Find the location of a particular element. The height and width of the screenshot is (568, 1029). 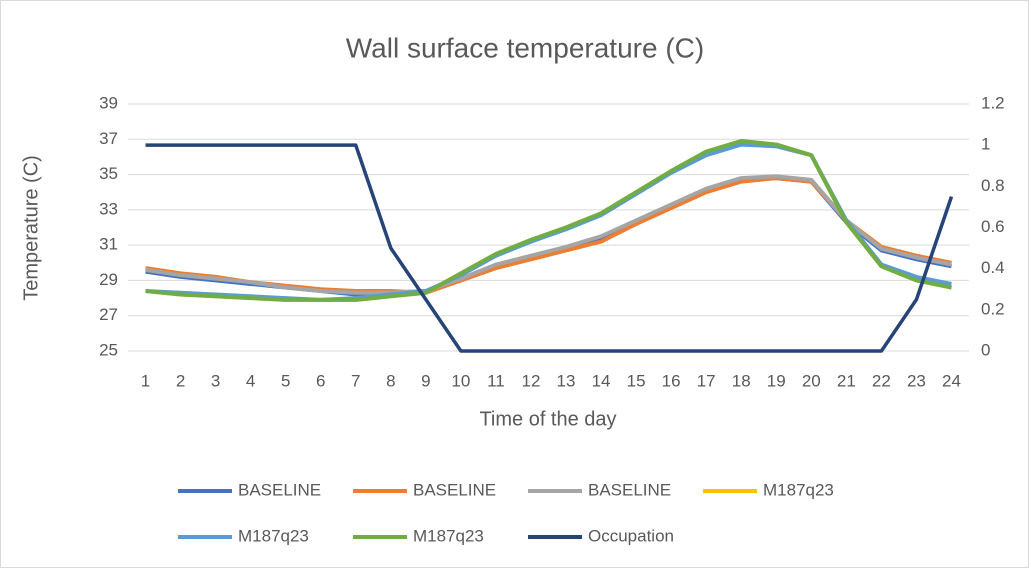

y-tick-label: 25 is located at coordinates (108, 349).